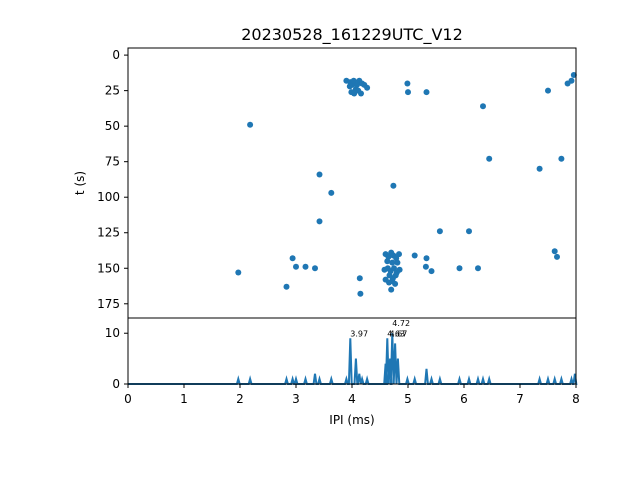 The image size is (640, 480). I want to click on peak-annotations: 3.97 4.724.634.67, so click(380, 328).